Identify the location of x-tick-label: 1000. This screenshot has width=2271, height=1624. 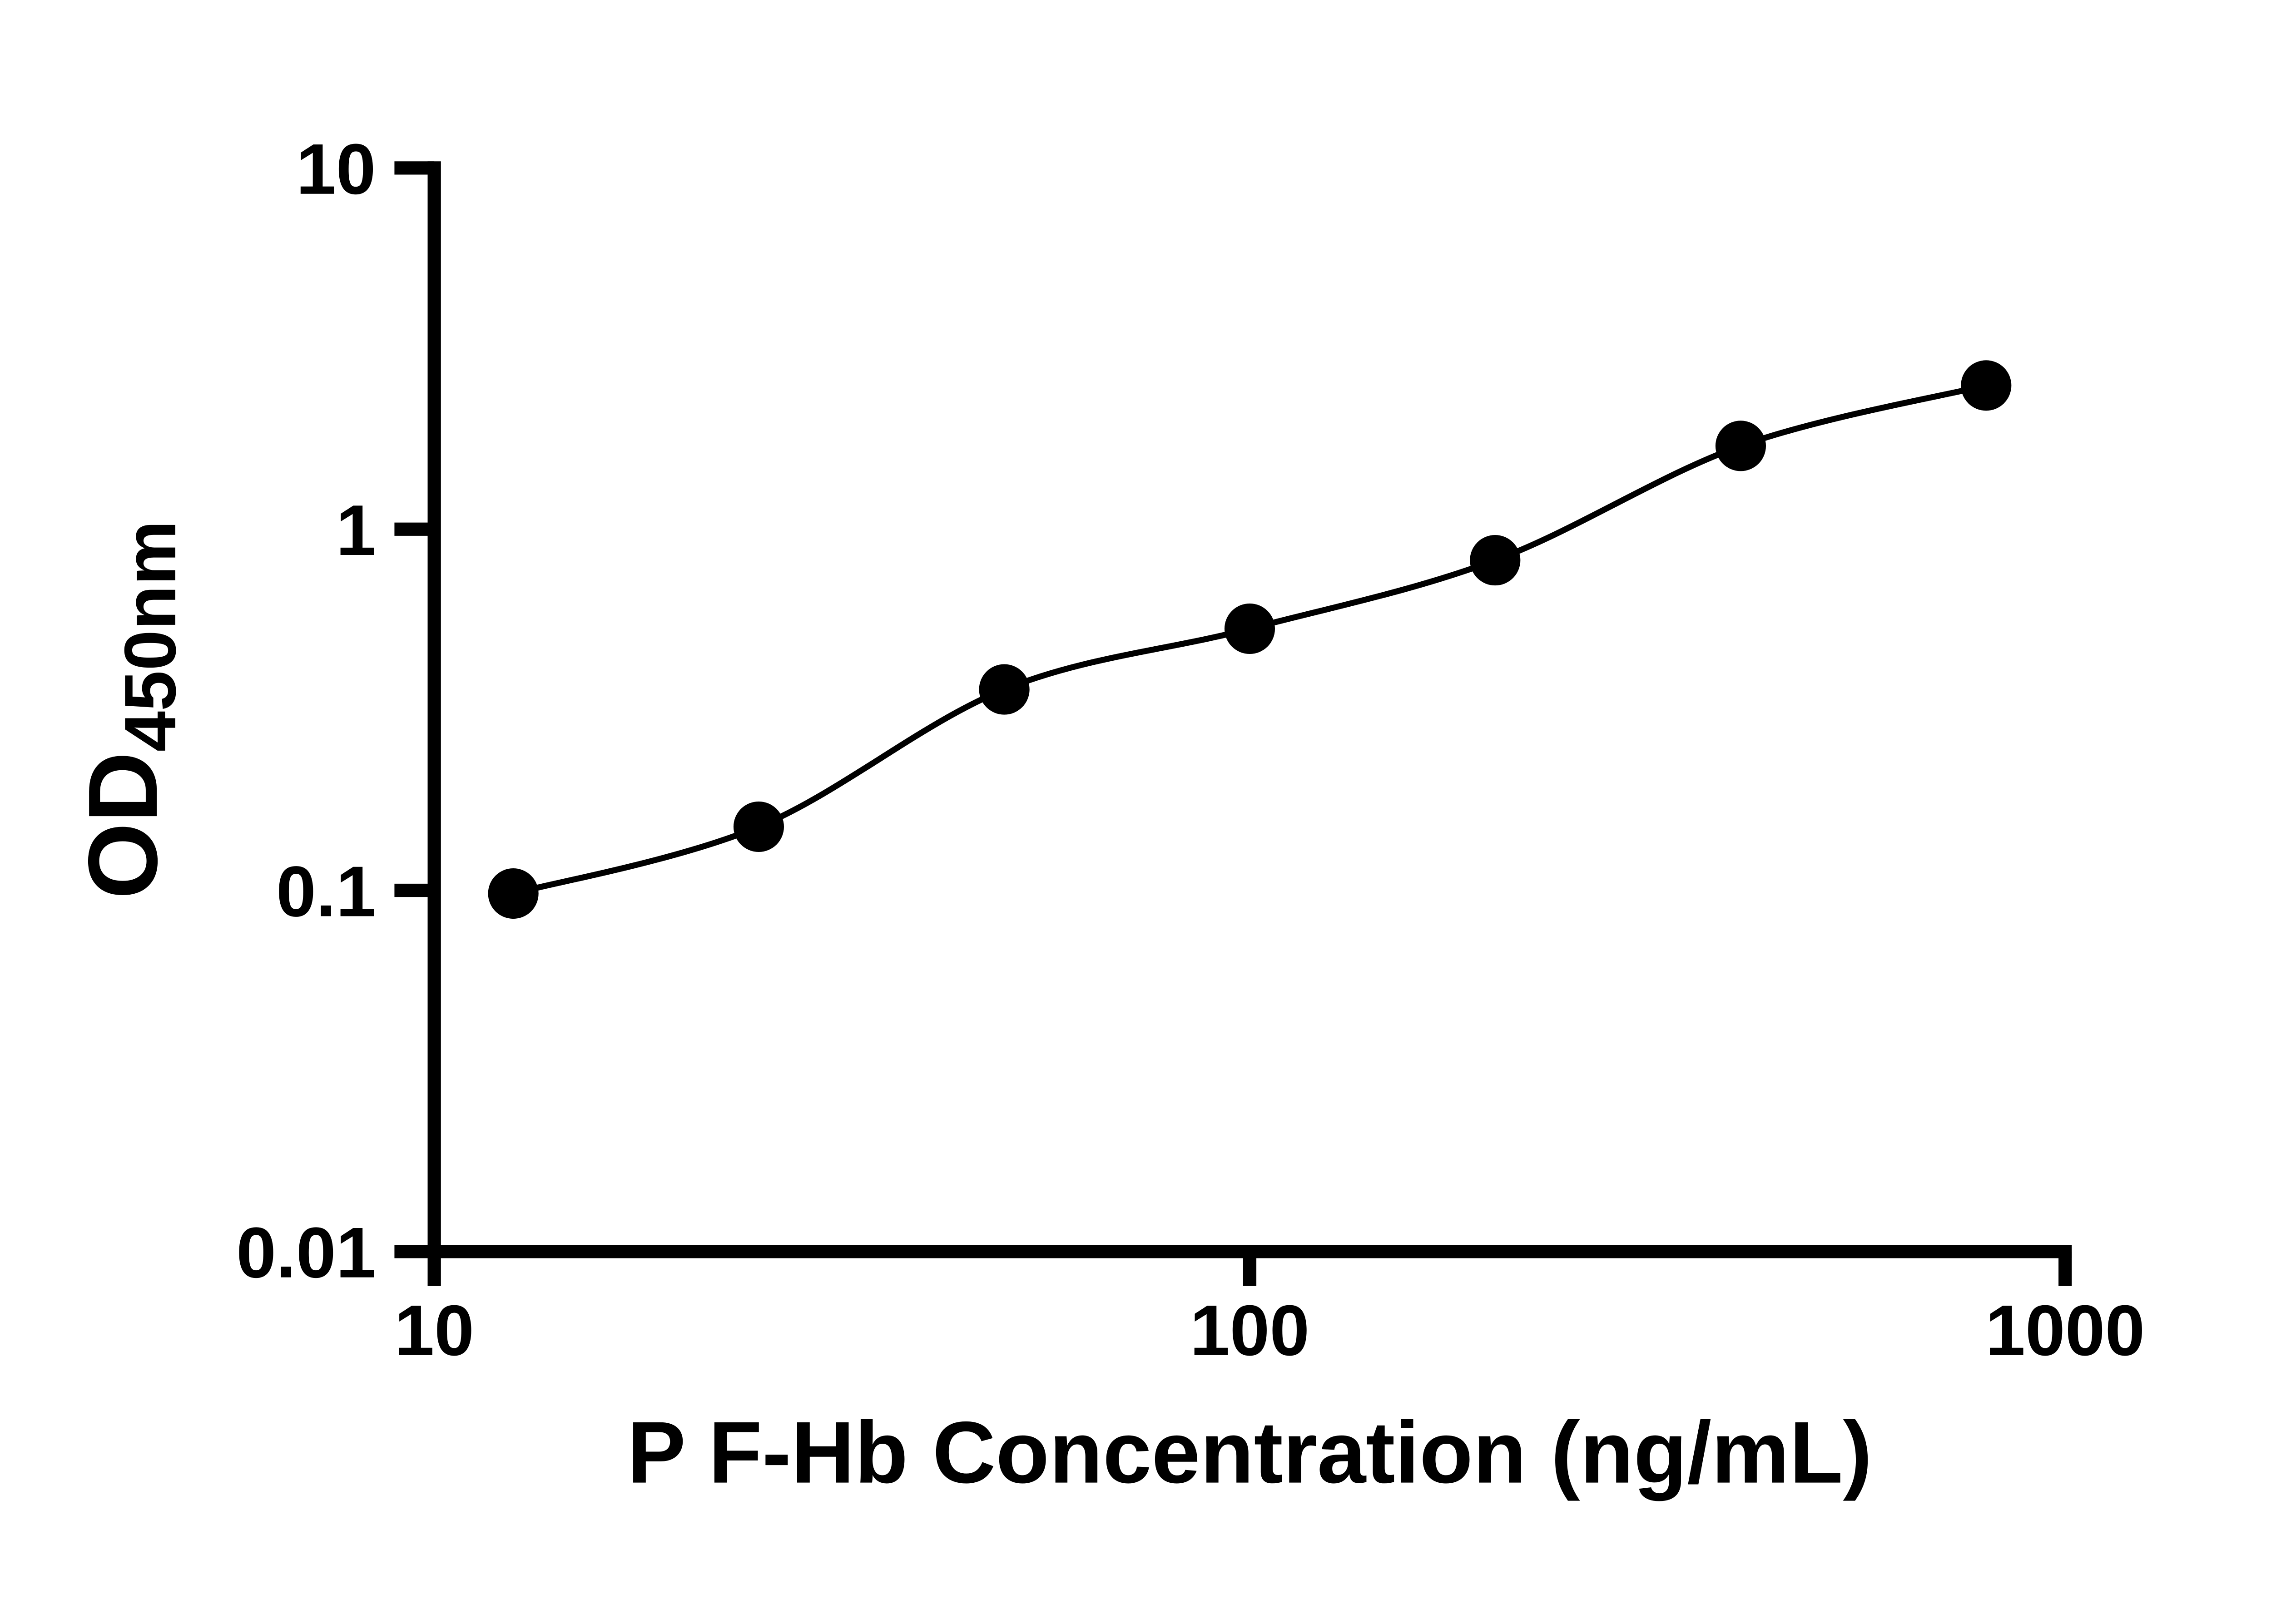
(2065, 1331).